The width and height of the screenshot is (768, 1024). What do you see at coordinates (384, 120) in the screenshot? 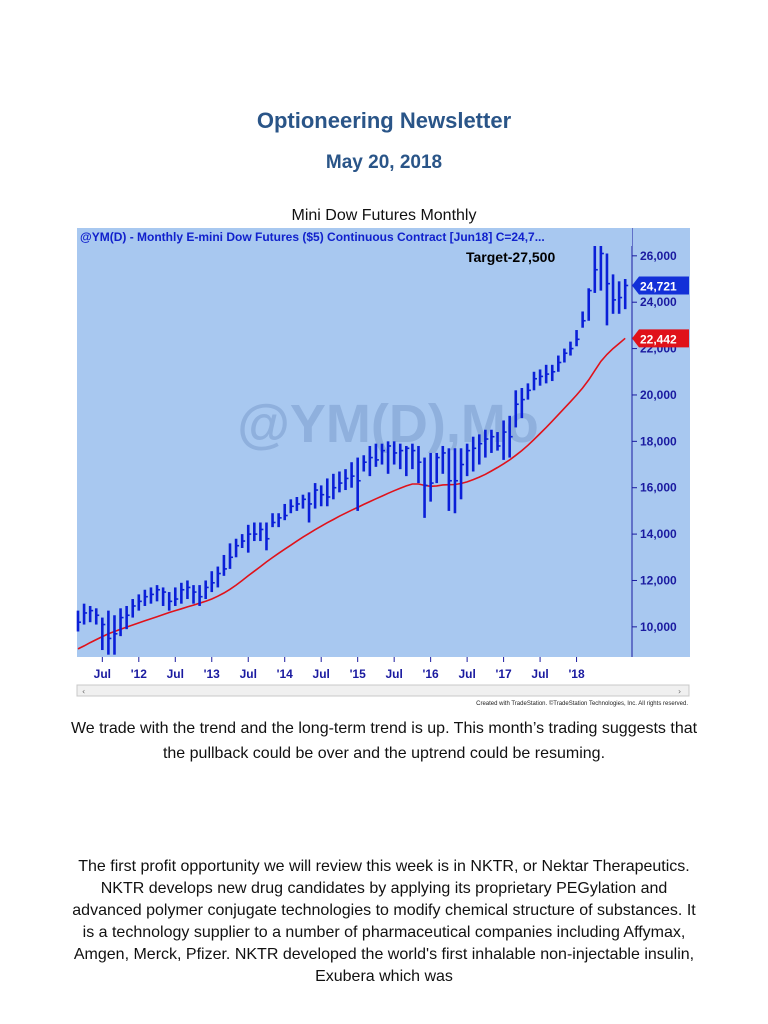
I see `newsletter-title: Optioneering Newsletter` at bounding box center [384, 120].